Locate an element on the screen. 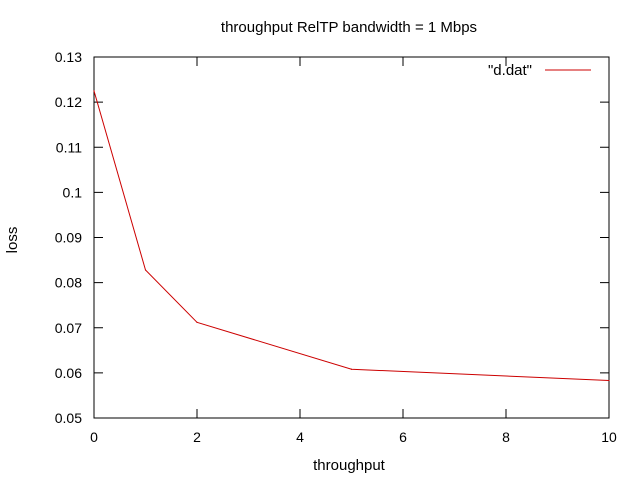  y-tick-label: 0.11 is located at coordinates (69, 147).